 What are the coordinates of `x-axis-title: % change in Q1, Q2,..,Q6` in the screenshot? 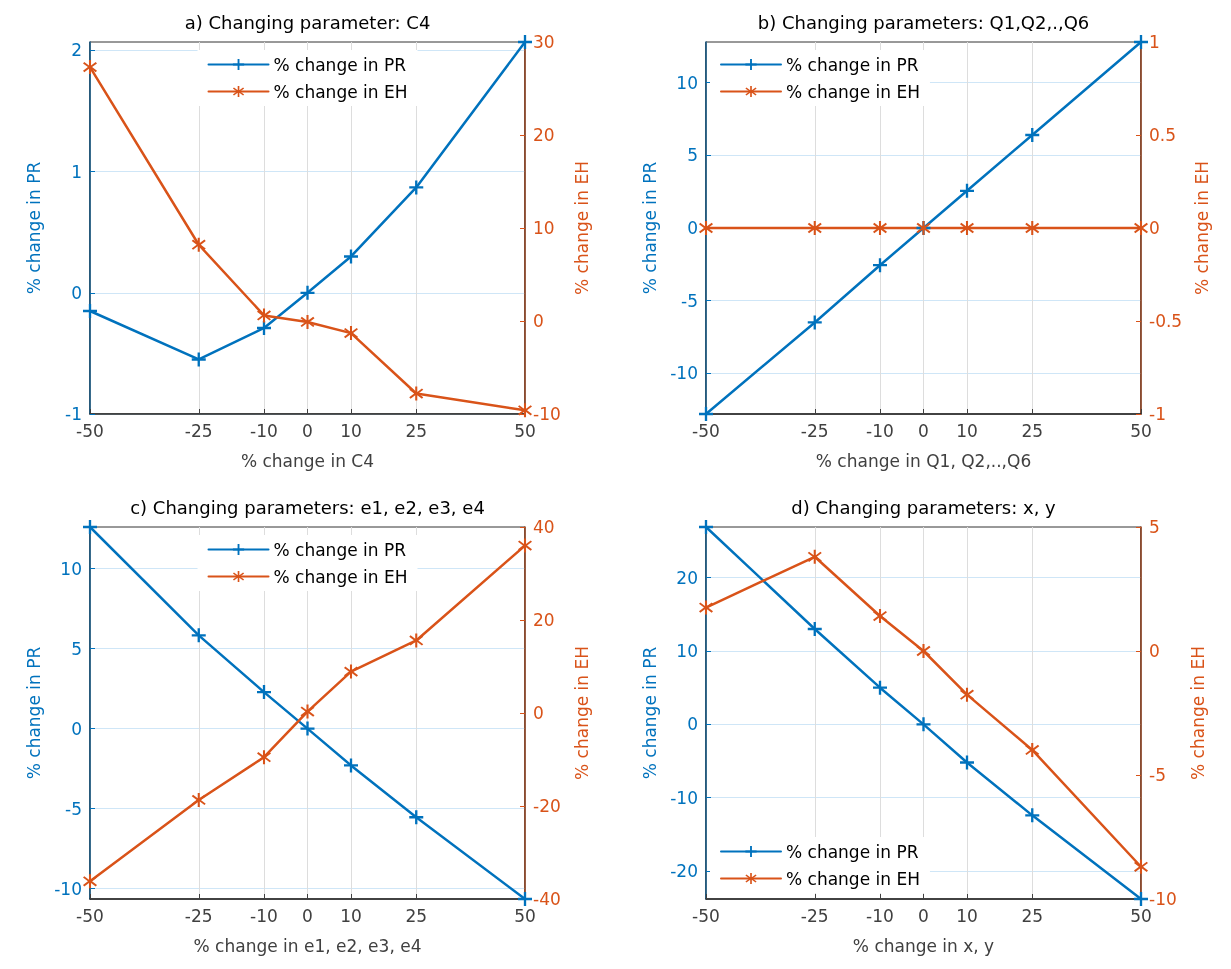 It's located at (923, 460).